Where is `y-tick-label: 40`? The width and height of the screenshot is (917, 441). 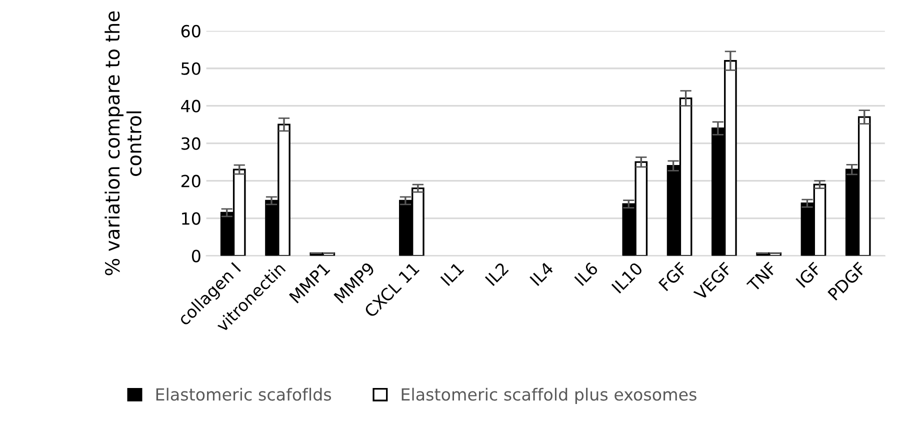
y-tick-label: 40 is located at coordinates (190, 106).